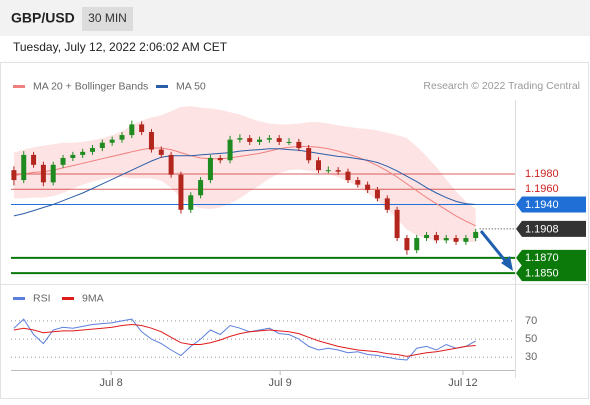  What do you see at coordinates (93, 298) in the screenshot?
I see `legend-label: 9MA` at bounding box center [93, 298].